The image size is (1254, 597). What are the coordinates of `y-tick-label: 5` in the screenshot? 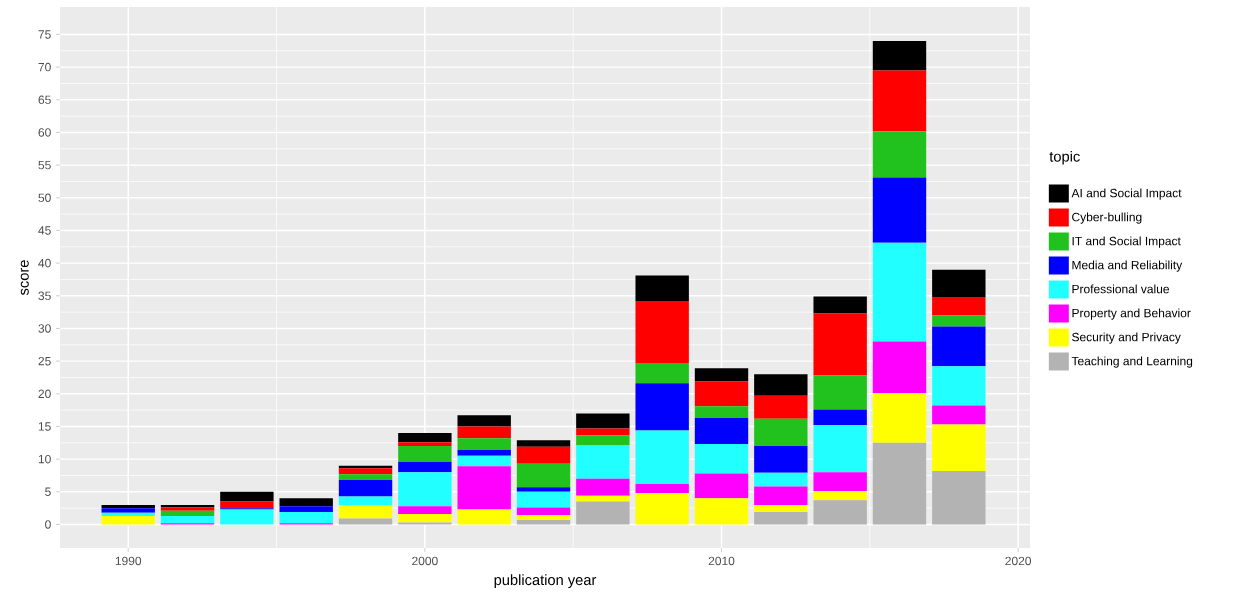 It's located at (48, 491).